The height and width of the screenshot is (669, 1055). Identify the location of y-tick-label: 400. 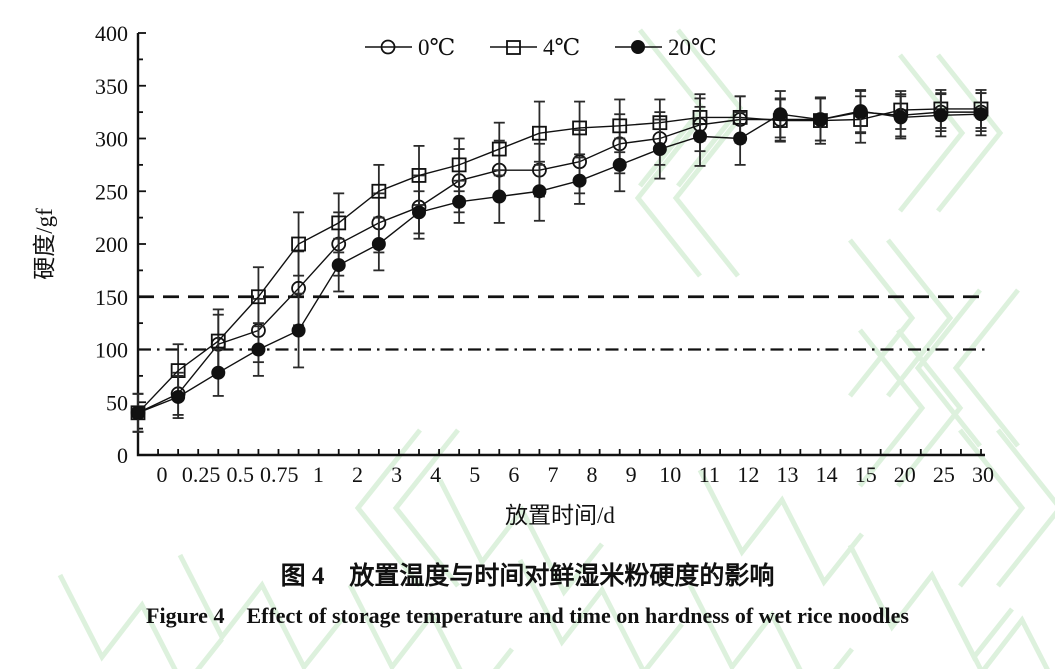
(111, 33).